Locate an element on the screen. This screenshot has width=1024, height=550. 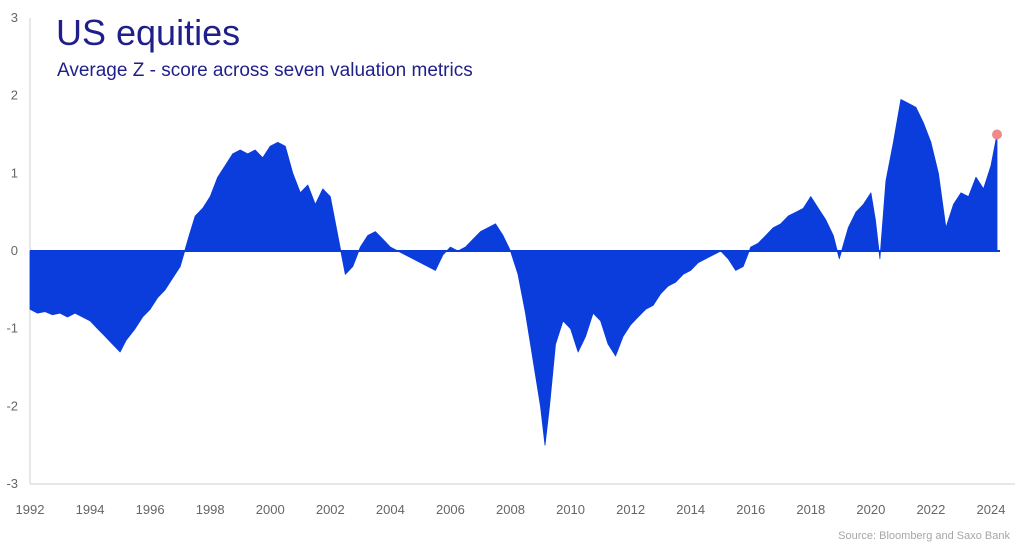
source-note: Source: Bloomberg and Saxo Bank is located at coordinates (924, 536).